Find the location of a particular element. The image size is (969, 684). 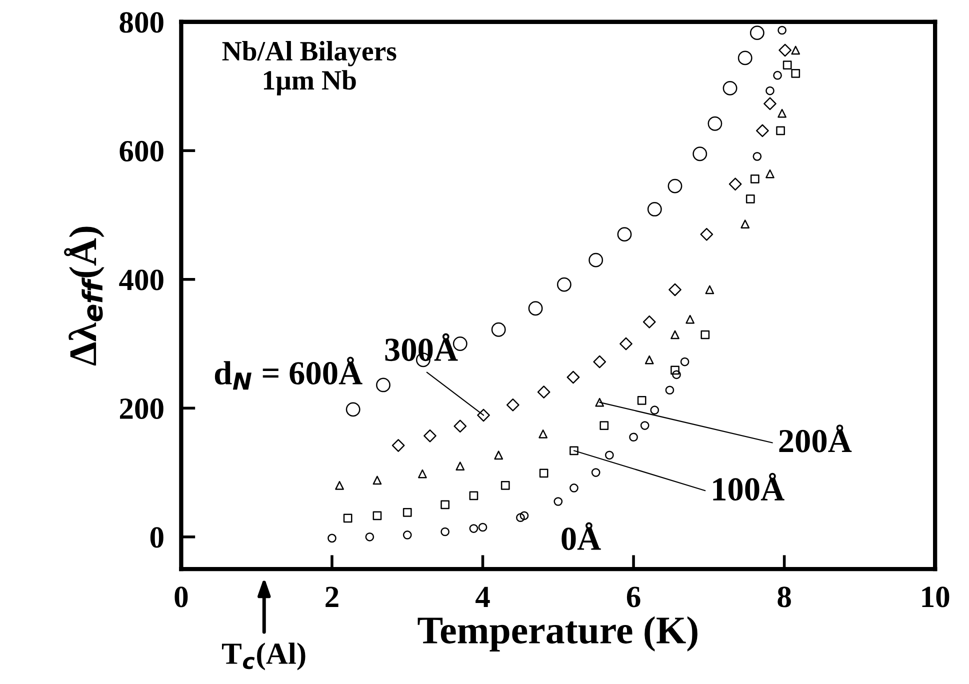

x-tick-label: 4 is located at coordinates (483, 596).